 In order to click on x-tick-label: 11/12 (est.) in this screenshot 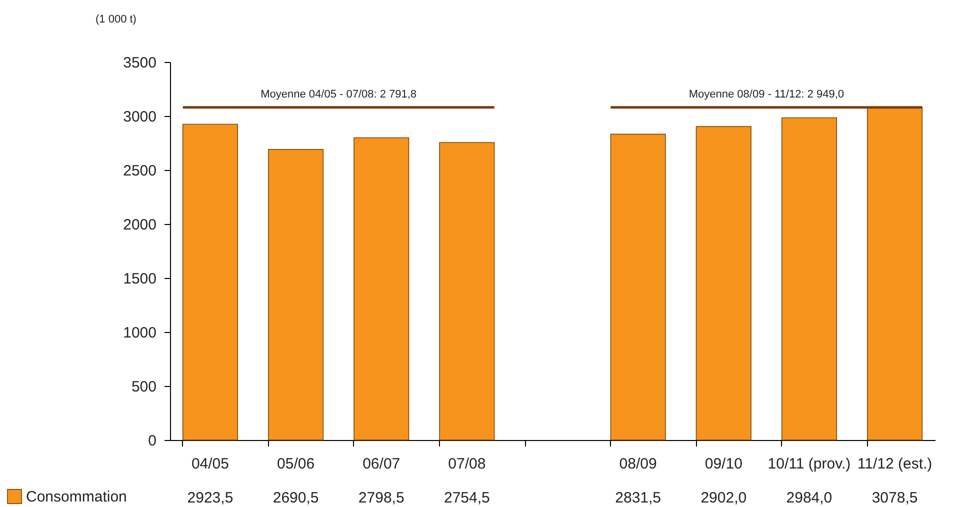, I will do `click(894, 464)`.